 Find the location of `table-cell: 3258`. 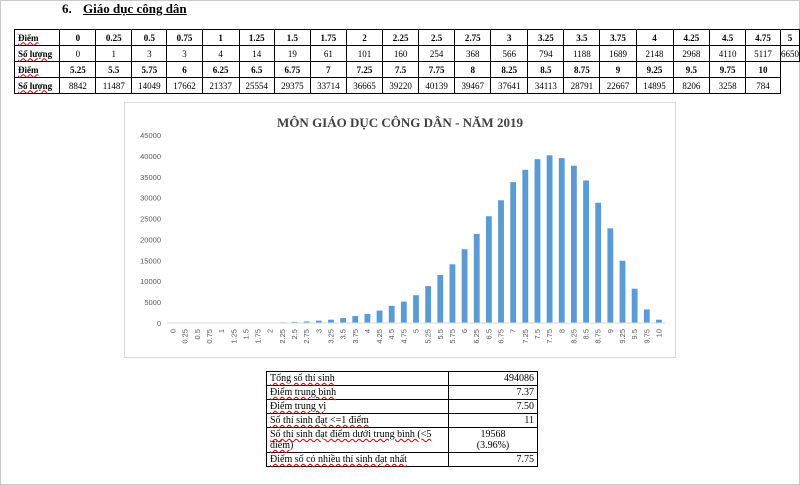

table-cell: 3258 is located at coordinates (728, 85).